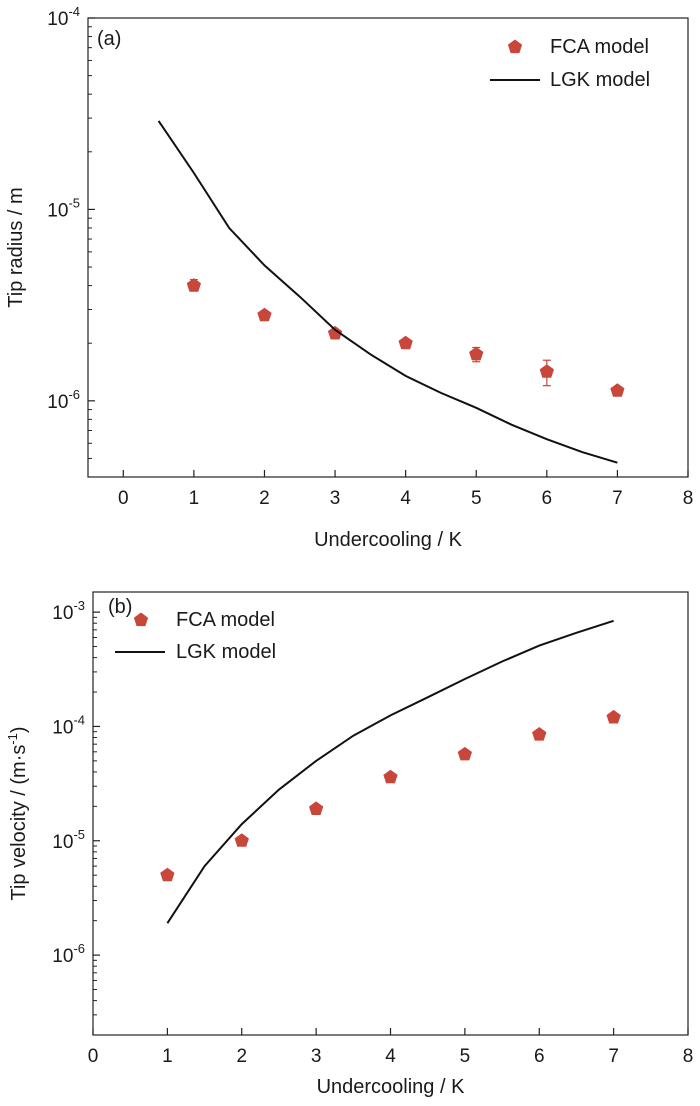 The width and height of the screenshot is (700, 1106). What do you see at coordinates (120, 607) in the screenshot?
I see `panel-label: (b)` at bounding box center [120, 607].